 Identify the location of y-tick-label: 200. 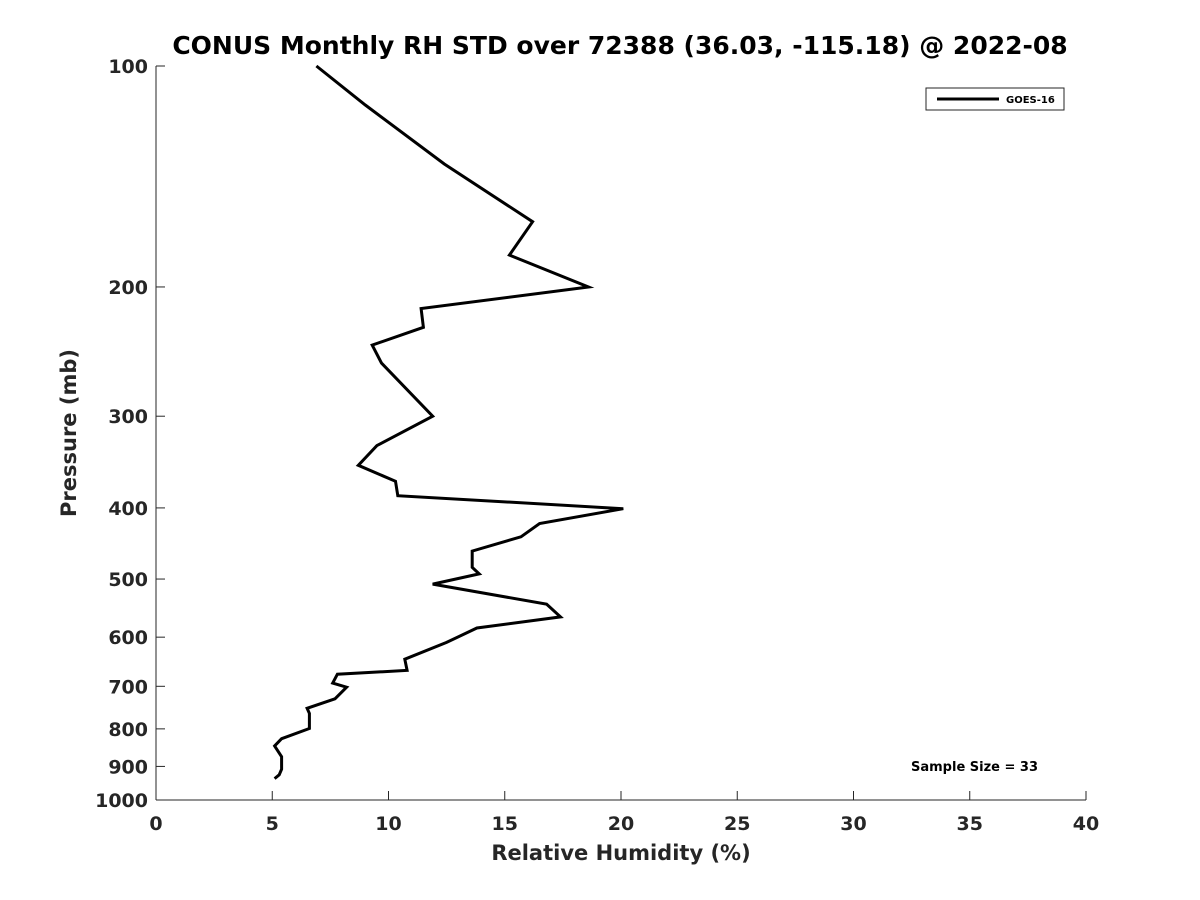
(128, 288).